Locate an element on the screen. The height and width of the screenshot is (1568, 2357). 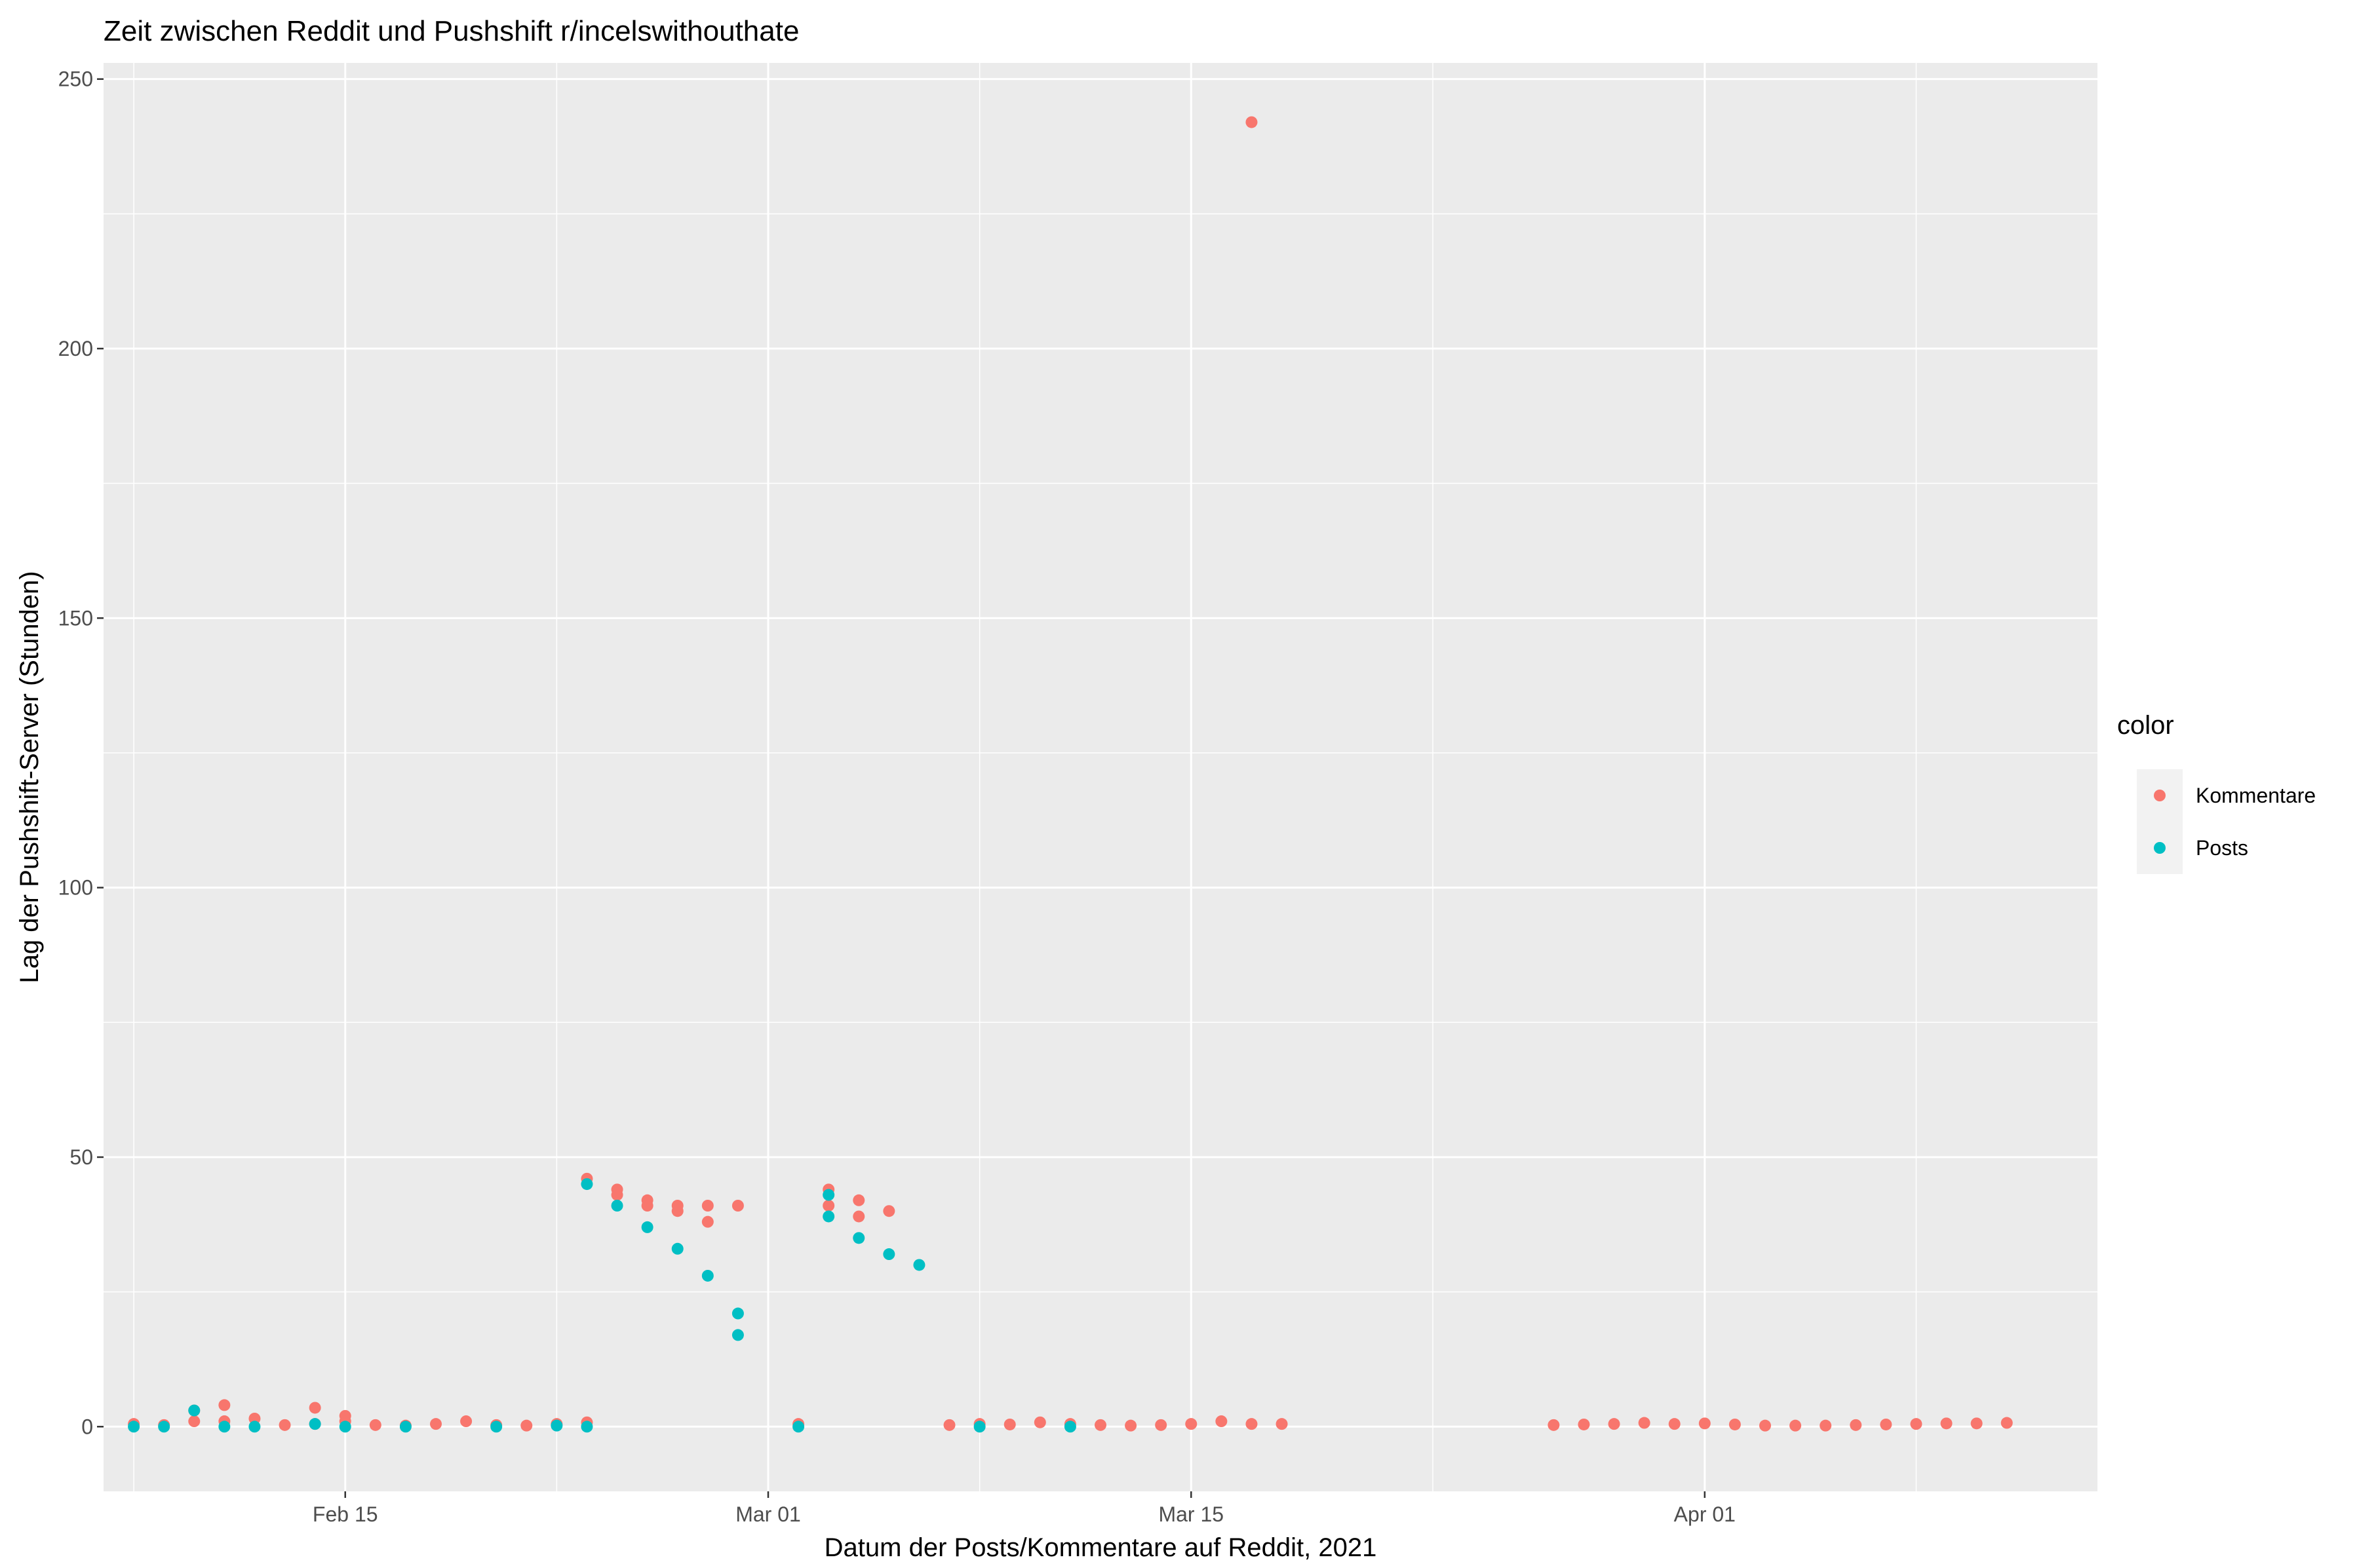
x-tick-label: Mar 15 is located at coordinates (1191, 1514).